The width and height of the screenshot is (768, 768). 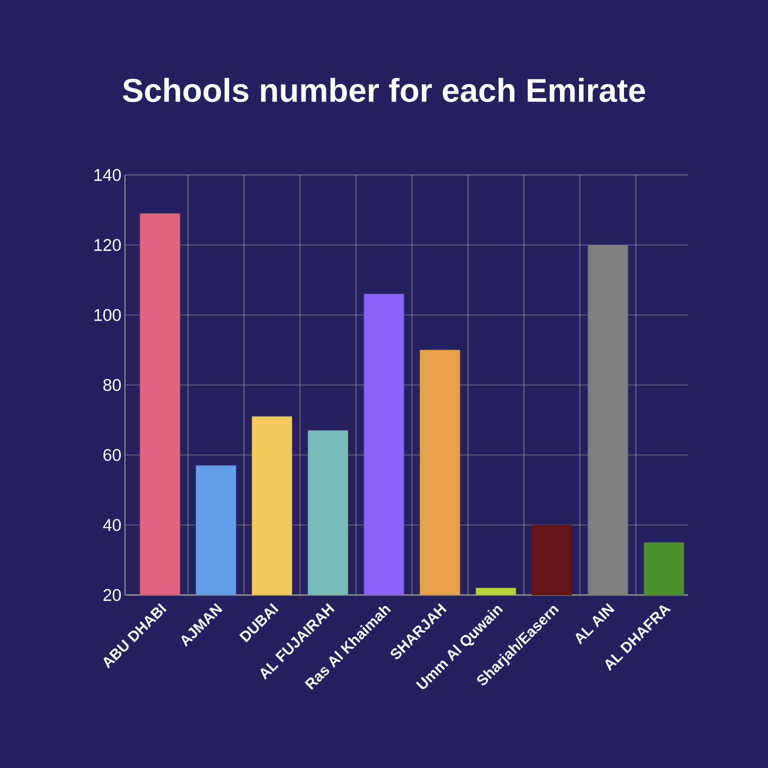 I want to click on y-tick-label: 120, so click(x=107, y=244).